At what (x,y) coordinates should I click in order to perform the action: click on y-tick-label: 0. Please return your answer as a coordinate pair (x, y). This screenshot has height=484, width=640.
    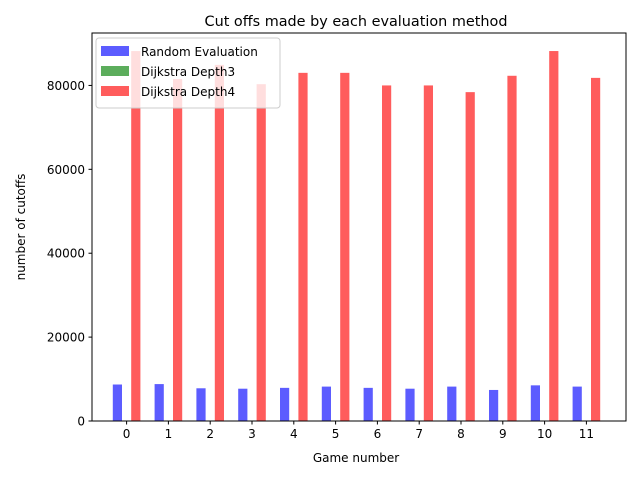
    Looking at the image, I should click on (81, 422).